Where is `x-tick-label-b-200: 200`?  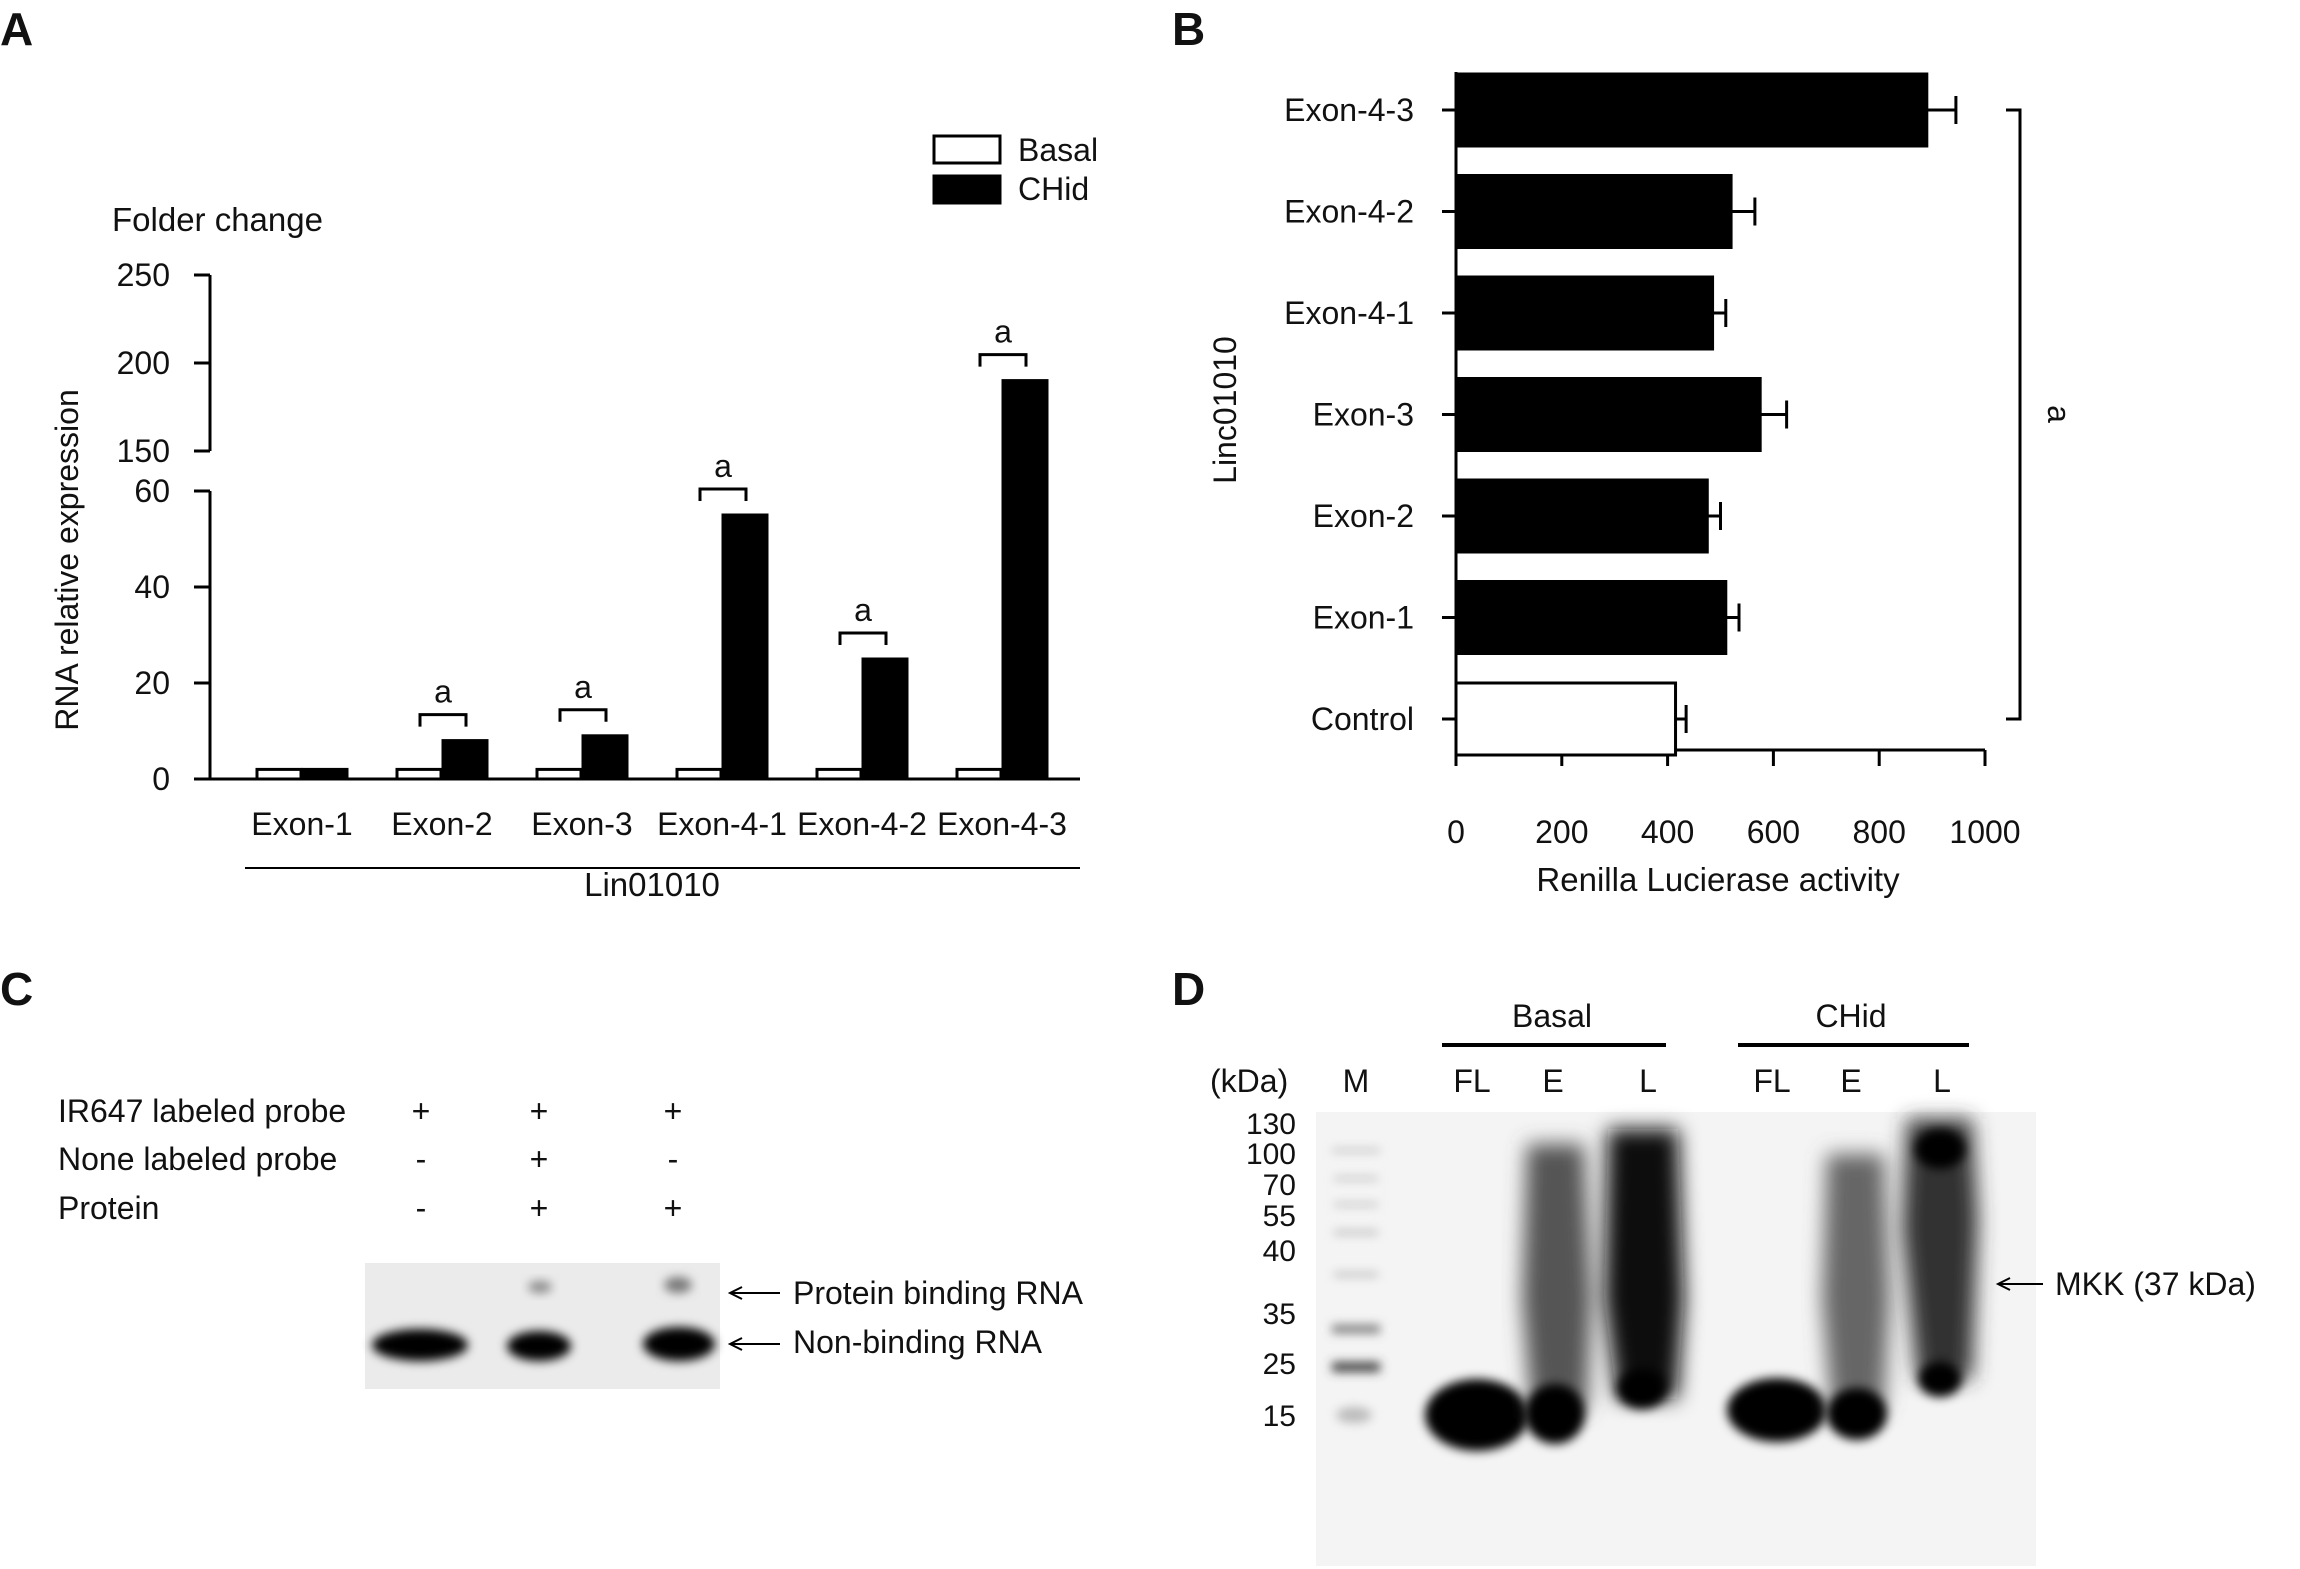 x-tick-label-b-200: 200 is located at coordinates (1561, 832).